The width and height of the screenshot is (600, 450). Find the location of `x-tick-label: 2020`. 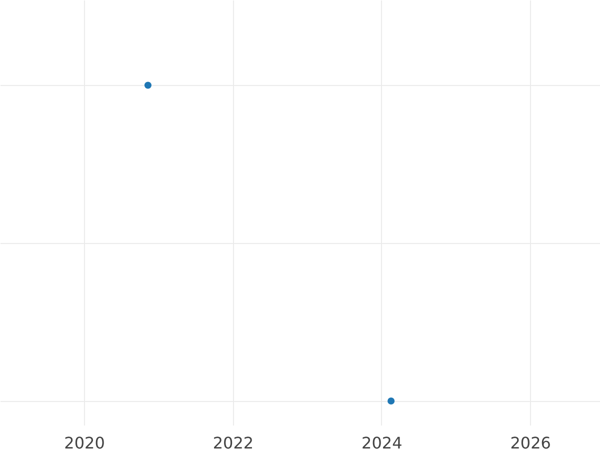

x-tick-label: 2020 is located at coordinates (84, 442).